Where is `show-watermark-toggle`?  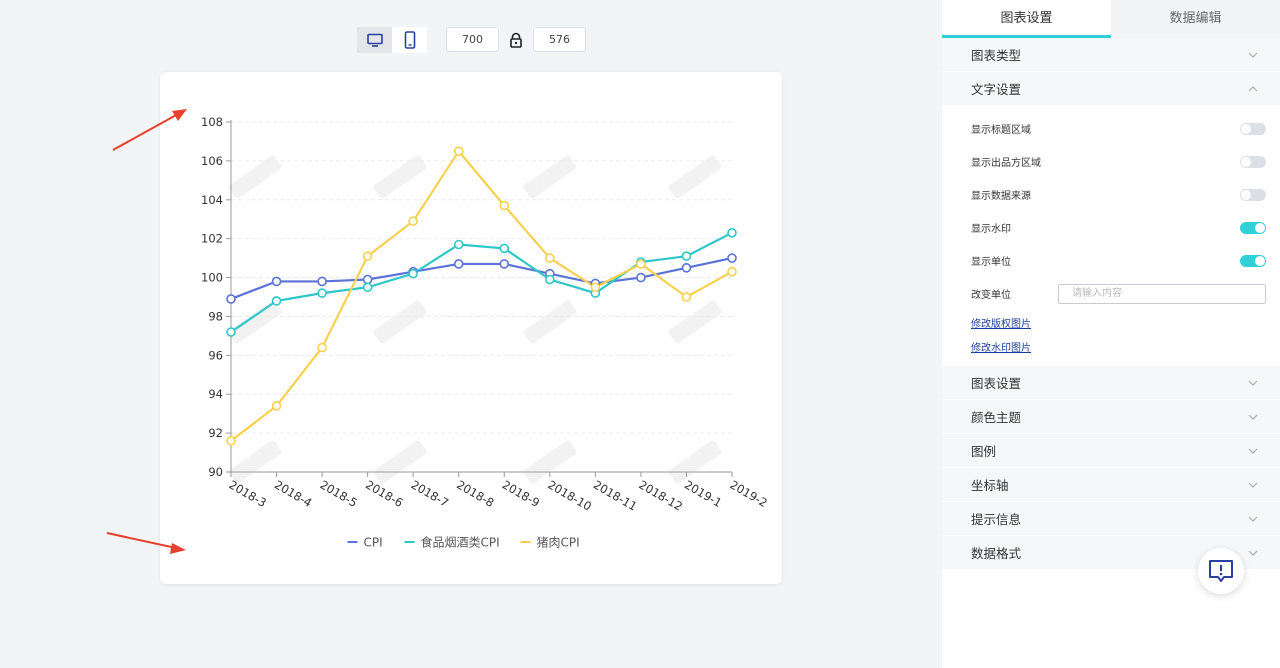
show-watermark-toggle is located at coordinates (1253, 227).